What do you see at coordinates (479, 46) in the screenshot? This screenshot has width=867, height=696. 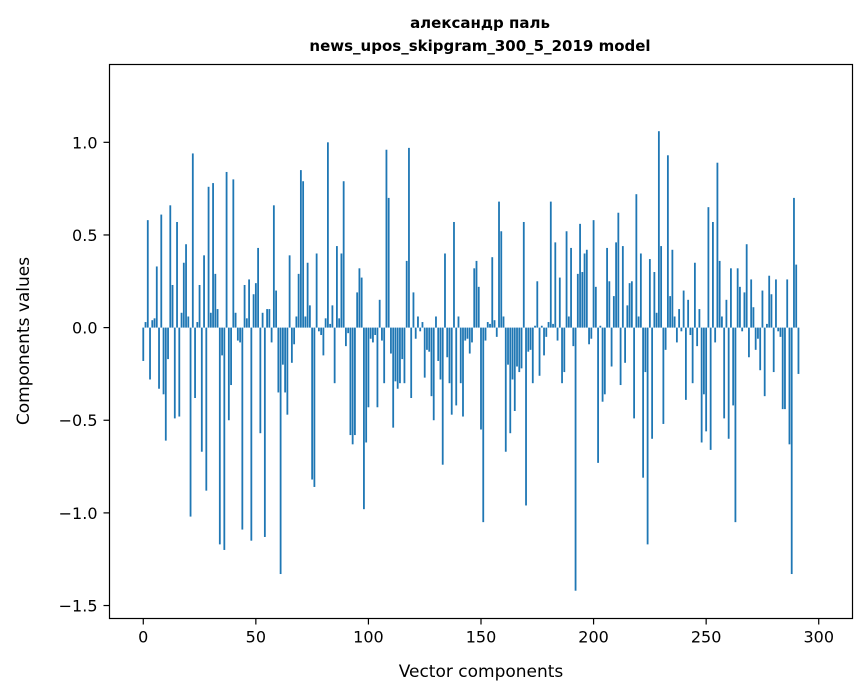 I see `chart-subtitle: news_upos_skipgram_300_5_2019 model` at bounding box center [479, 46].